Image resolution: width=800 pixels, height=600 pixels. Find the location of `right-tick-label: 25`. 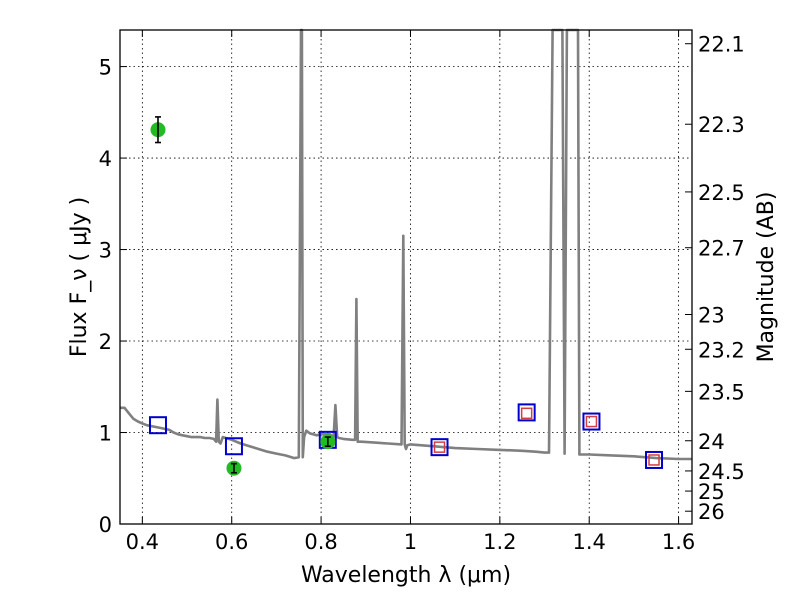

right-tick-label: 25 is located at coordinates (711, 492).